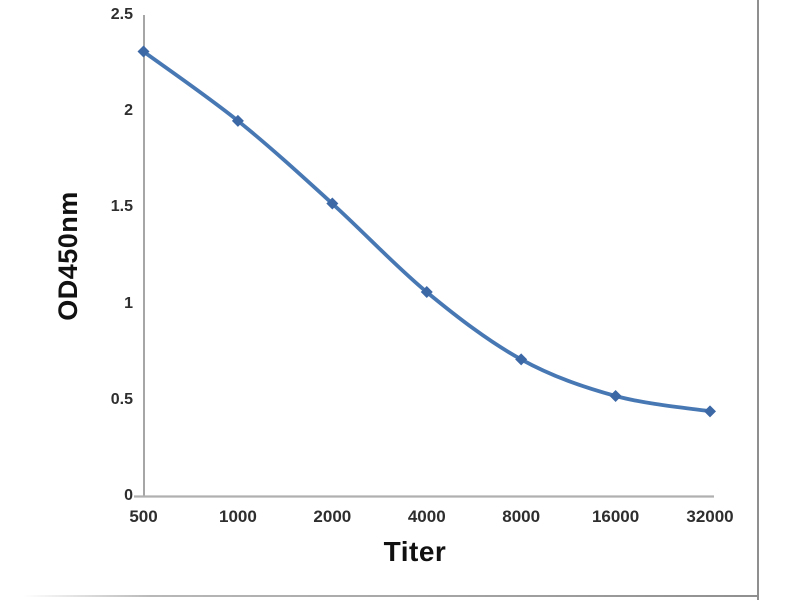  Describe the element at coordinates (415, 551) in the screenshot. I see `x-axis-title: Titer` at that location.